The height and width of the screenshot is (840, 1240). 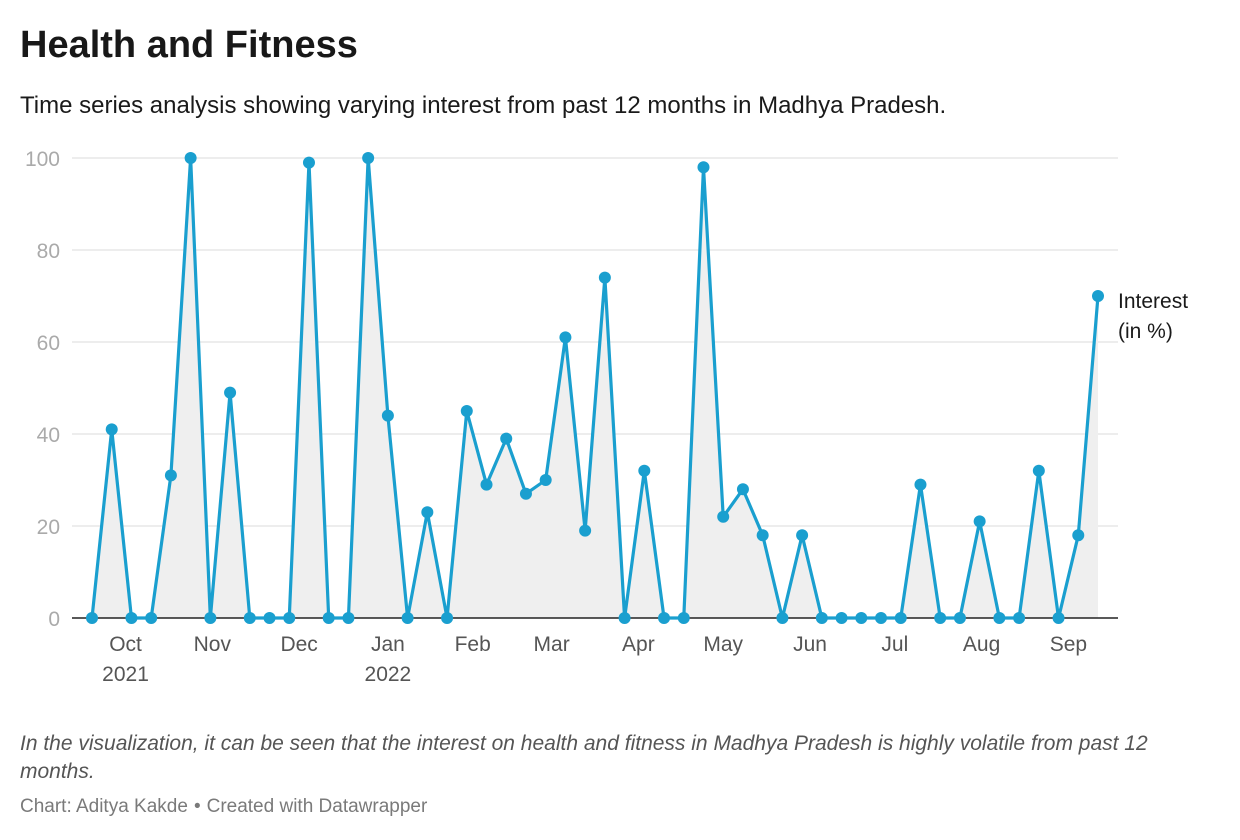 What do you see at coordinates (1145, 331) in the screenshot?
I see `series-label: (in %)` at bounding box center [1145, 331].